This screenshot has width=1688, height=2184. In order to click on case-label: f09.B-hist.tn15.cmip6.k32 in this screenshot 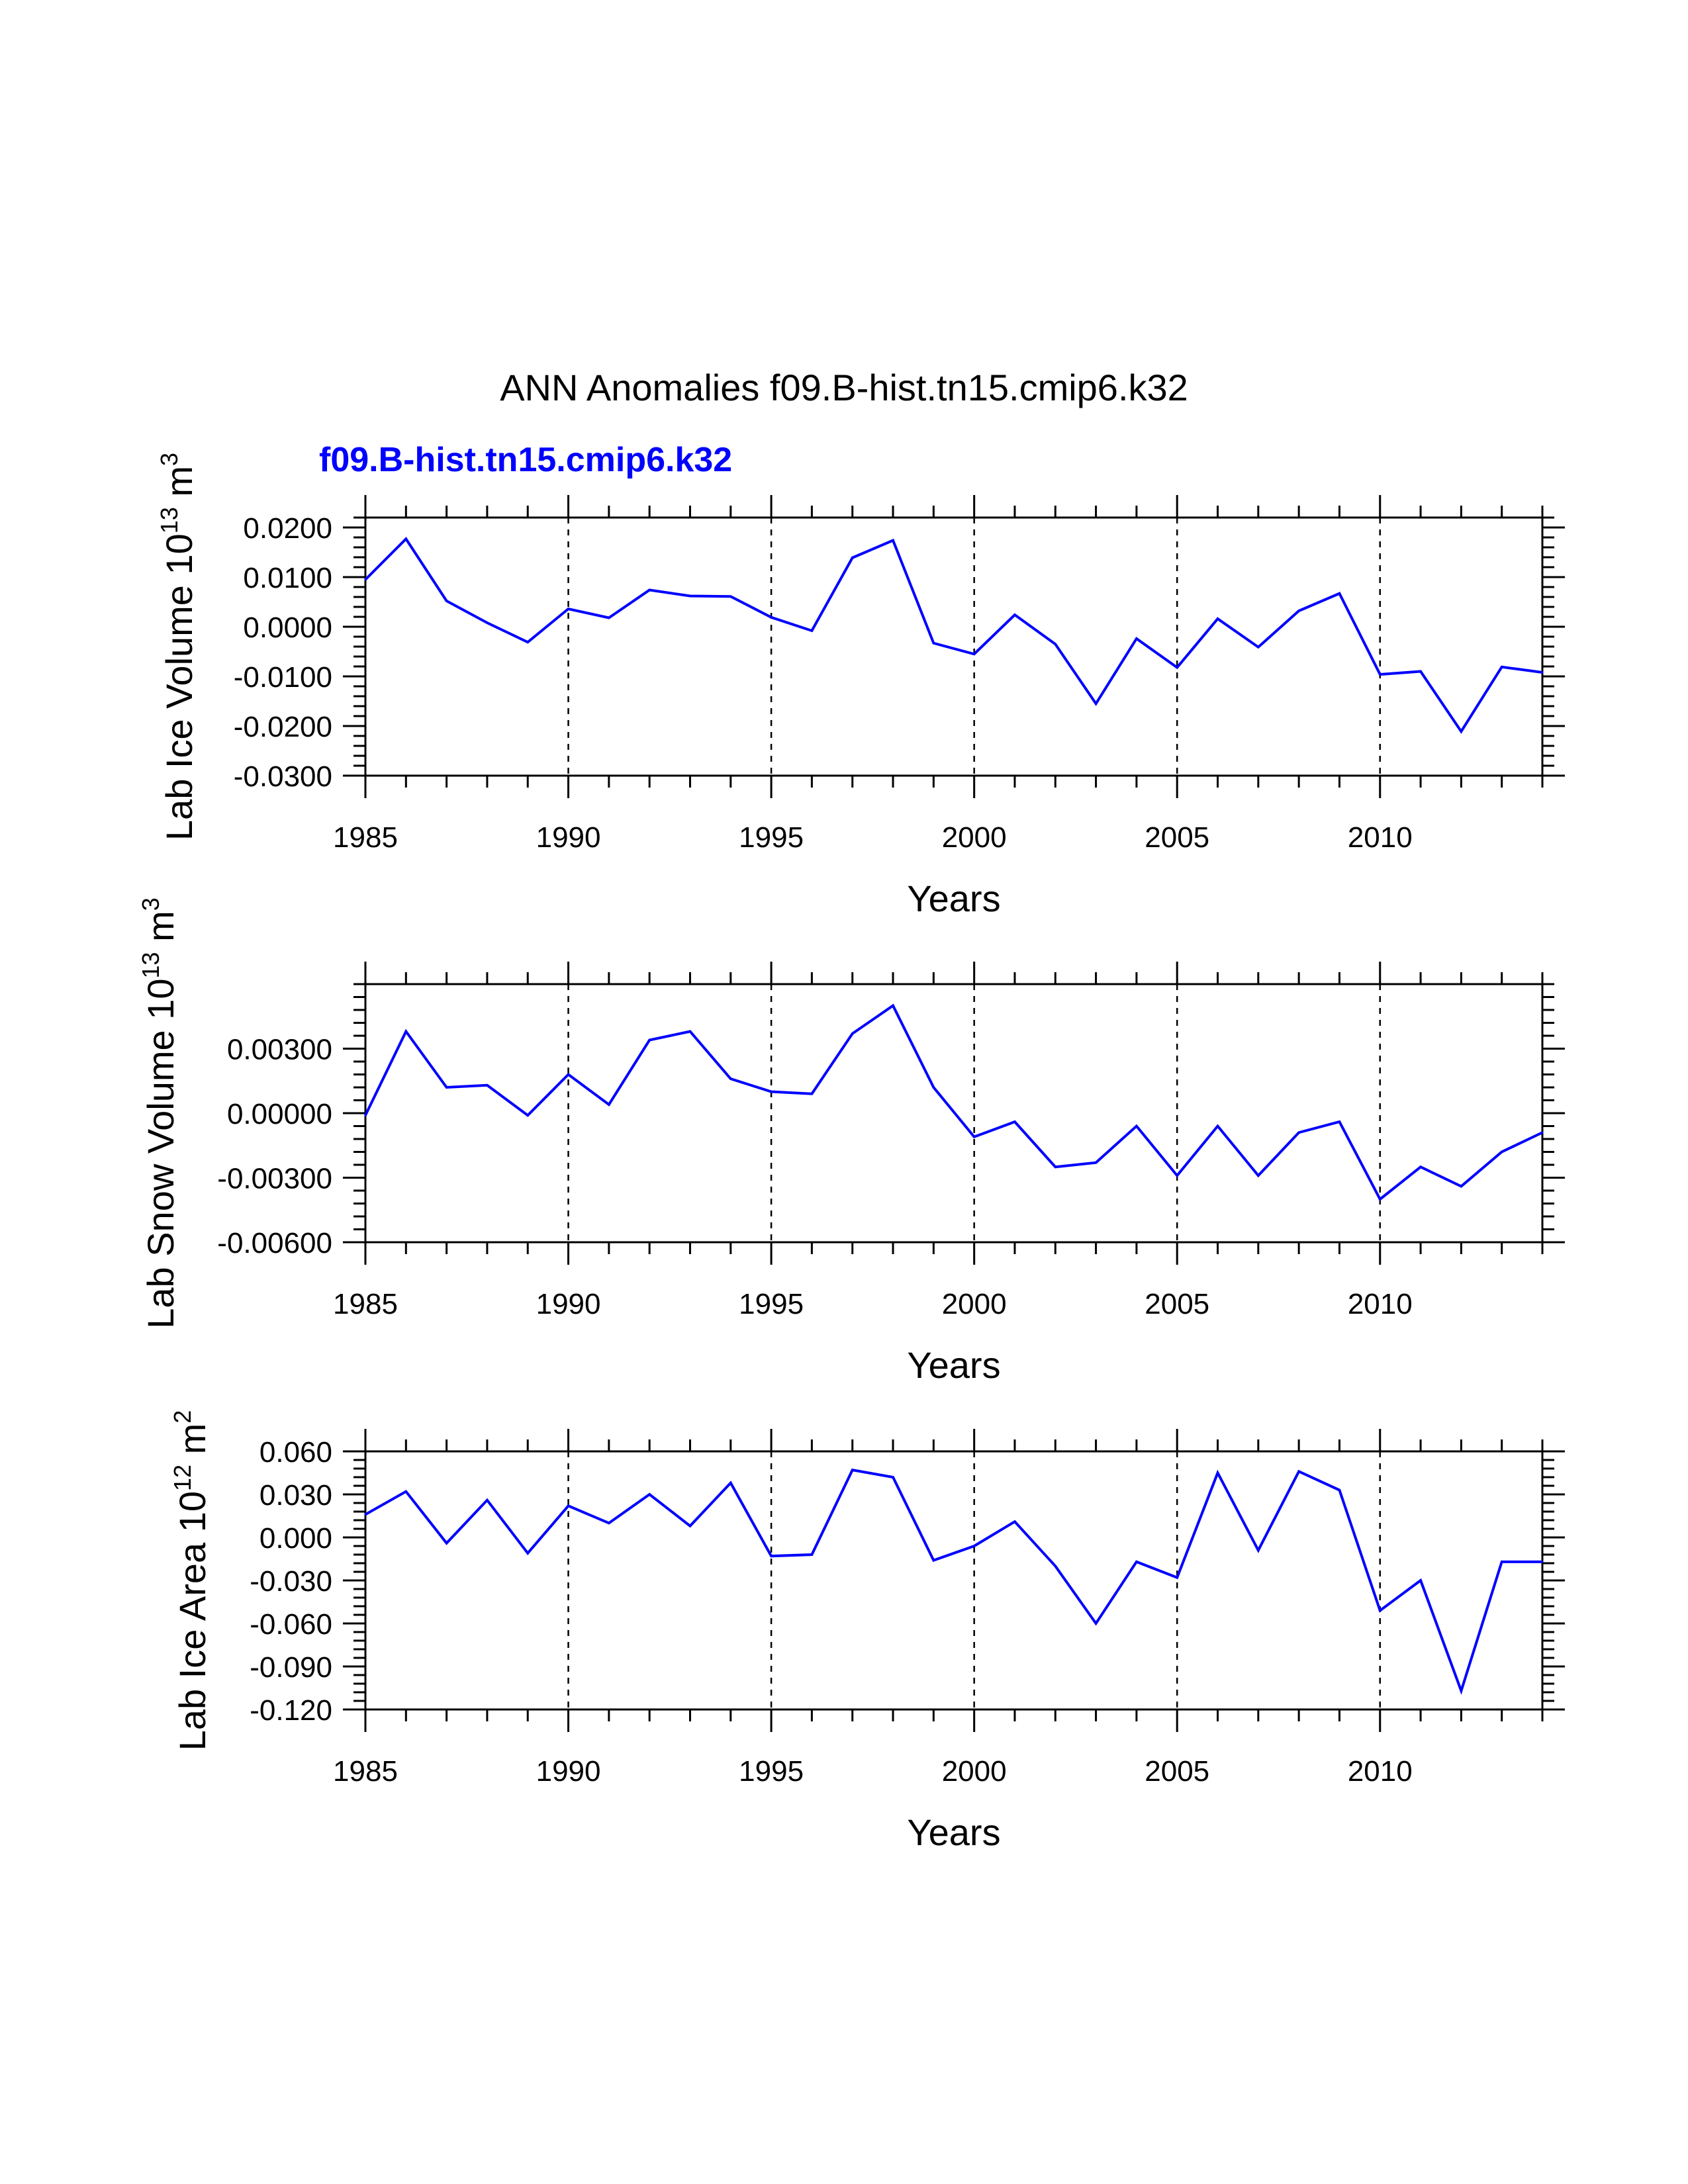, I will do `click(525, 460)`.